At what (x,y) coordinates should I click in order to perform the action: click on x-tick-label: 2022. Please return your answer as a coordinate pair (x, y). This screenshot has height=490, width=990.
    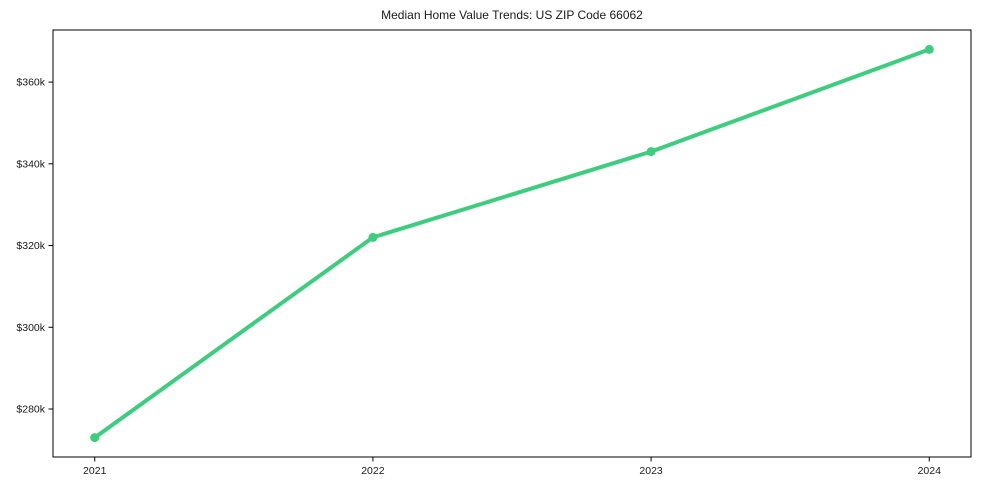
    Looking at the image, I should click on (373, 471).